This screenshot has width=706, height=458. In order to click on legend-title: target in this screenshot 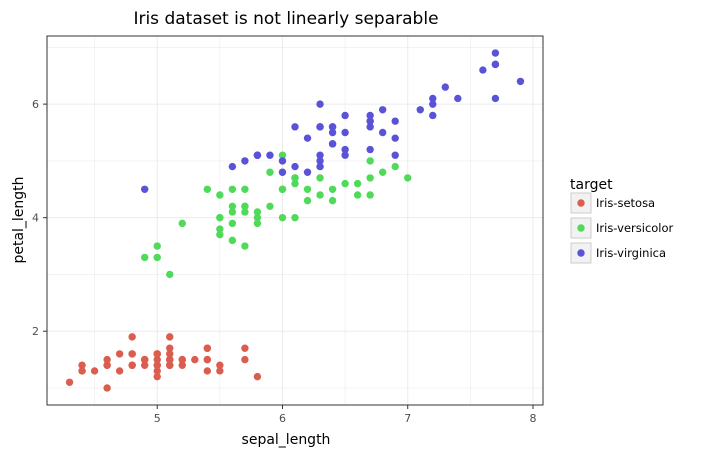, I will do `click(591, 185)`.